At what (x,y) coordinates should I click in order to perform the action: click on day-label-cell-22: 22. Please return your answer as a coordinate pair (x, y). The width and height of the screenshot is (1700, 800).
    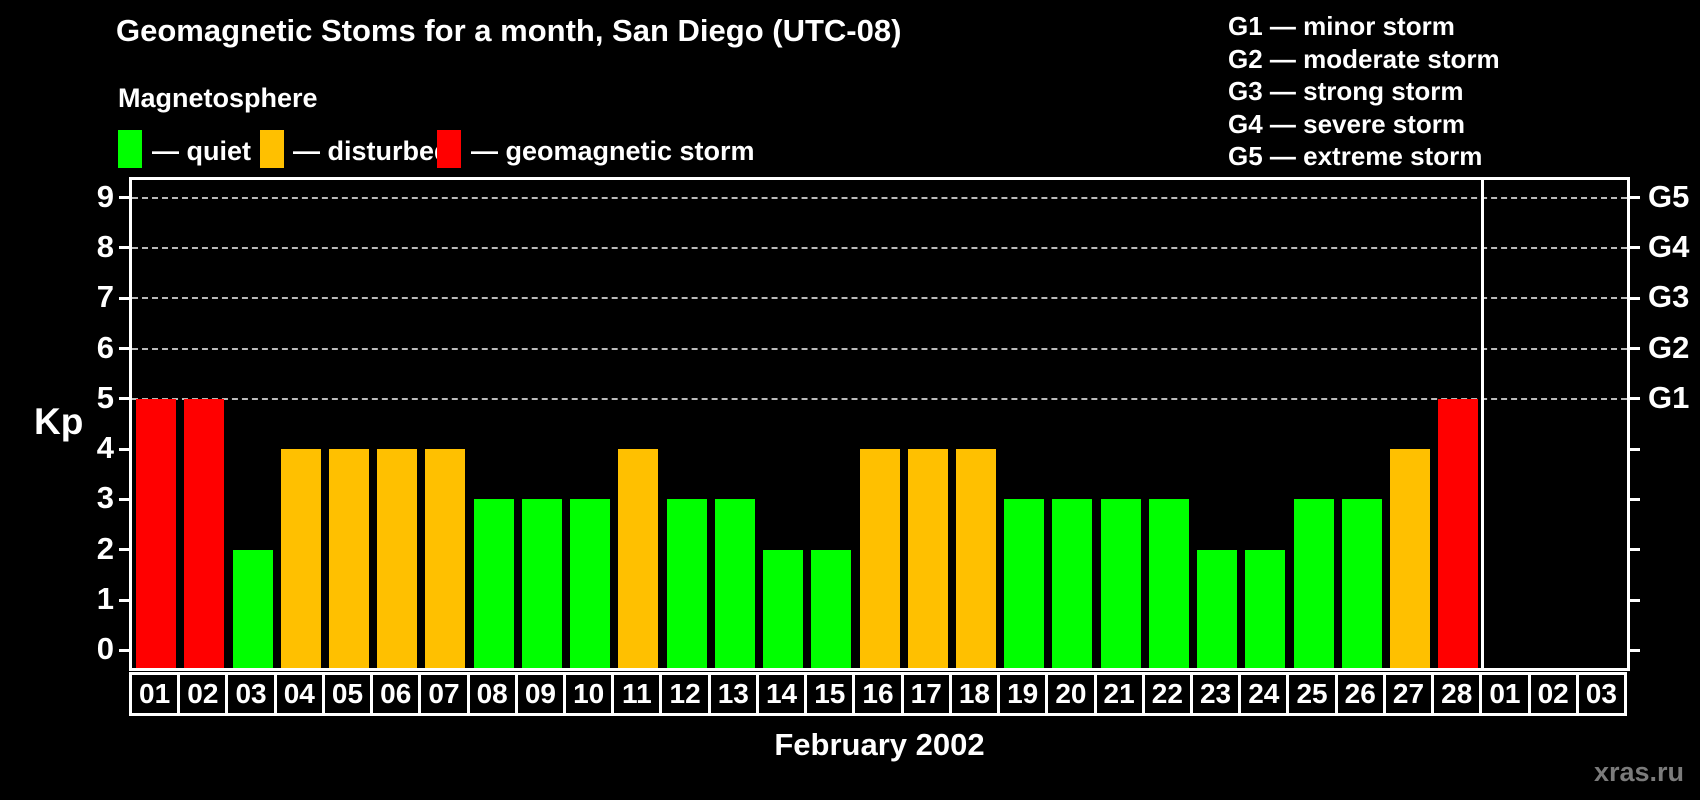
    Looking at the image, I should click on (1167, 694).